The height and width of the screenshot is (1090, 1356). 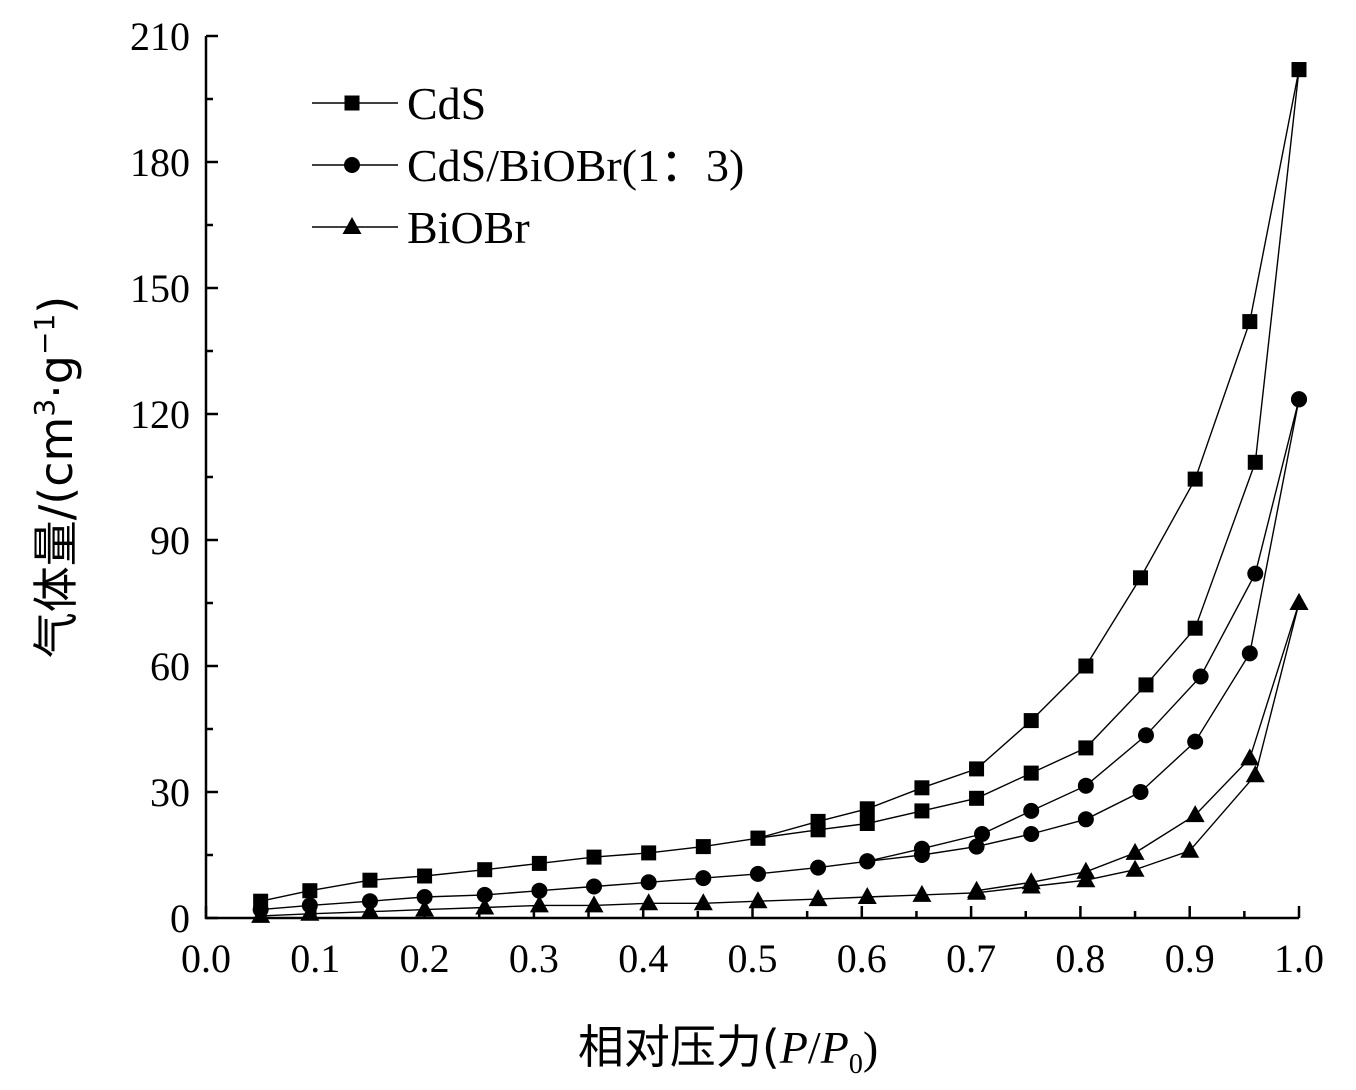 What do you see at coordinates (170, 792) in the screenshot?
I see `y-tick-label: 30` at bounding box center [170, 792].